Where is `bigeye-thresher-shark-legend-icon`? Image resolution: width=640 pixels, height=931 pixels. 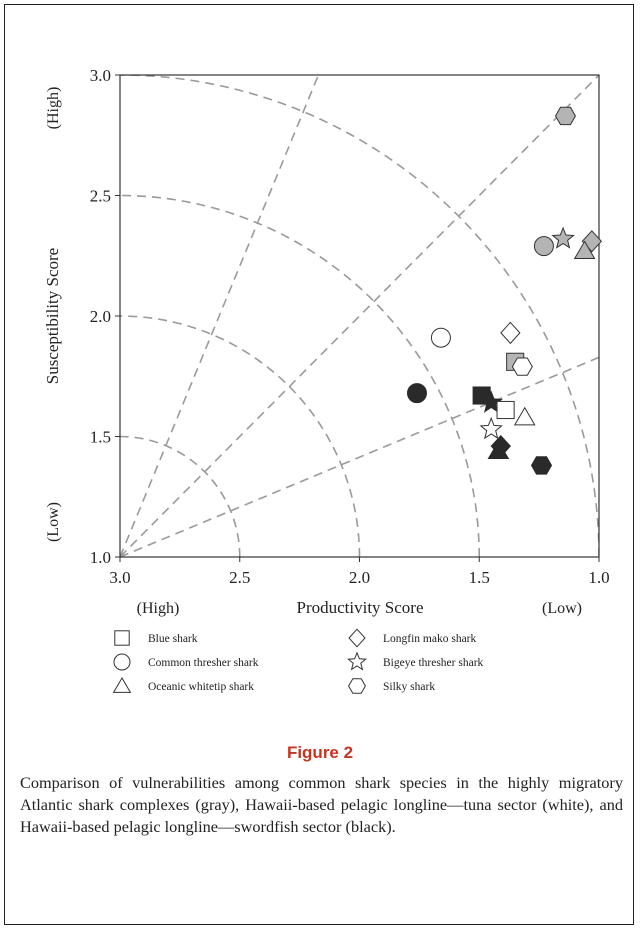 bigeye-thresher-shark-legend-icon is located at coordinates (356, 661).